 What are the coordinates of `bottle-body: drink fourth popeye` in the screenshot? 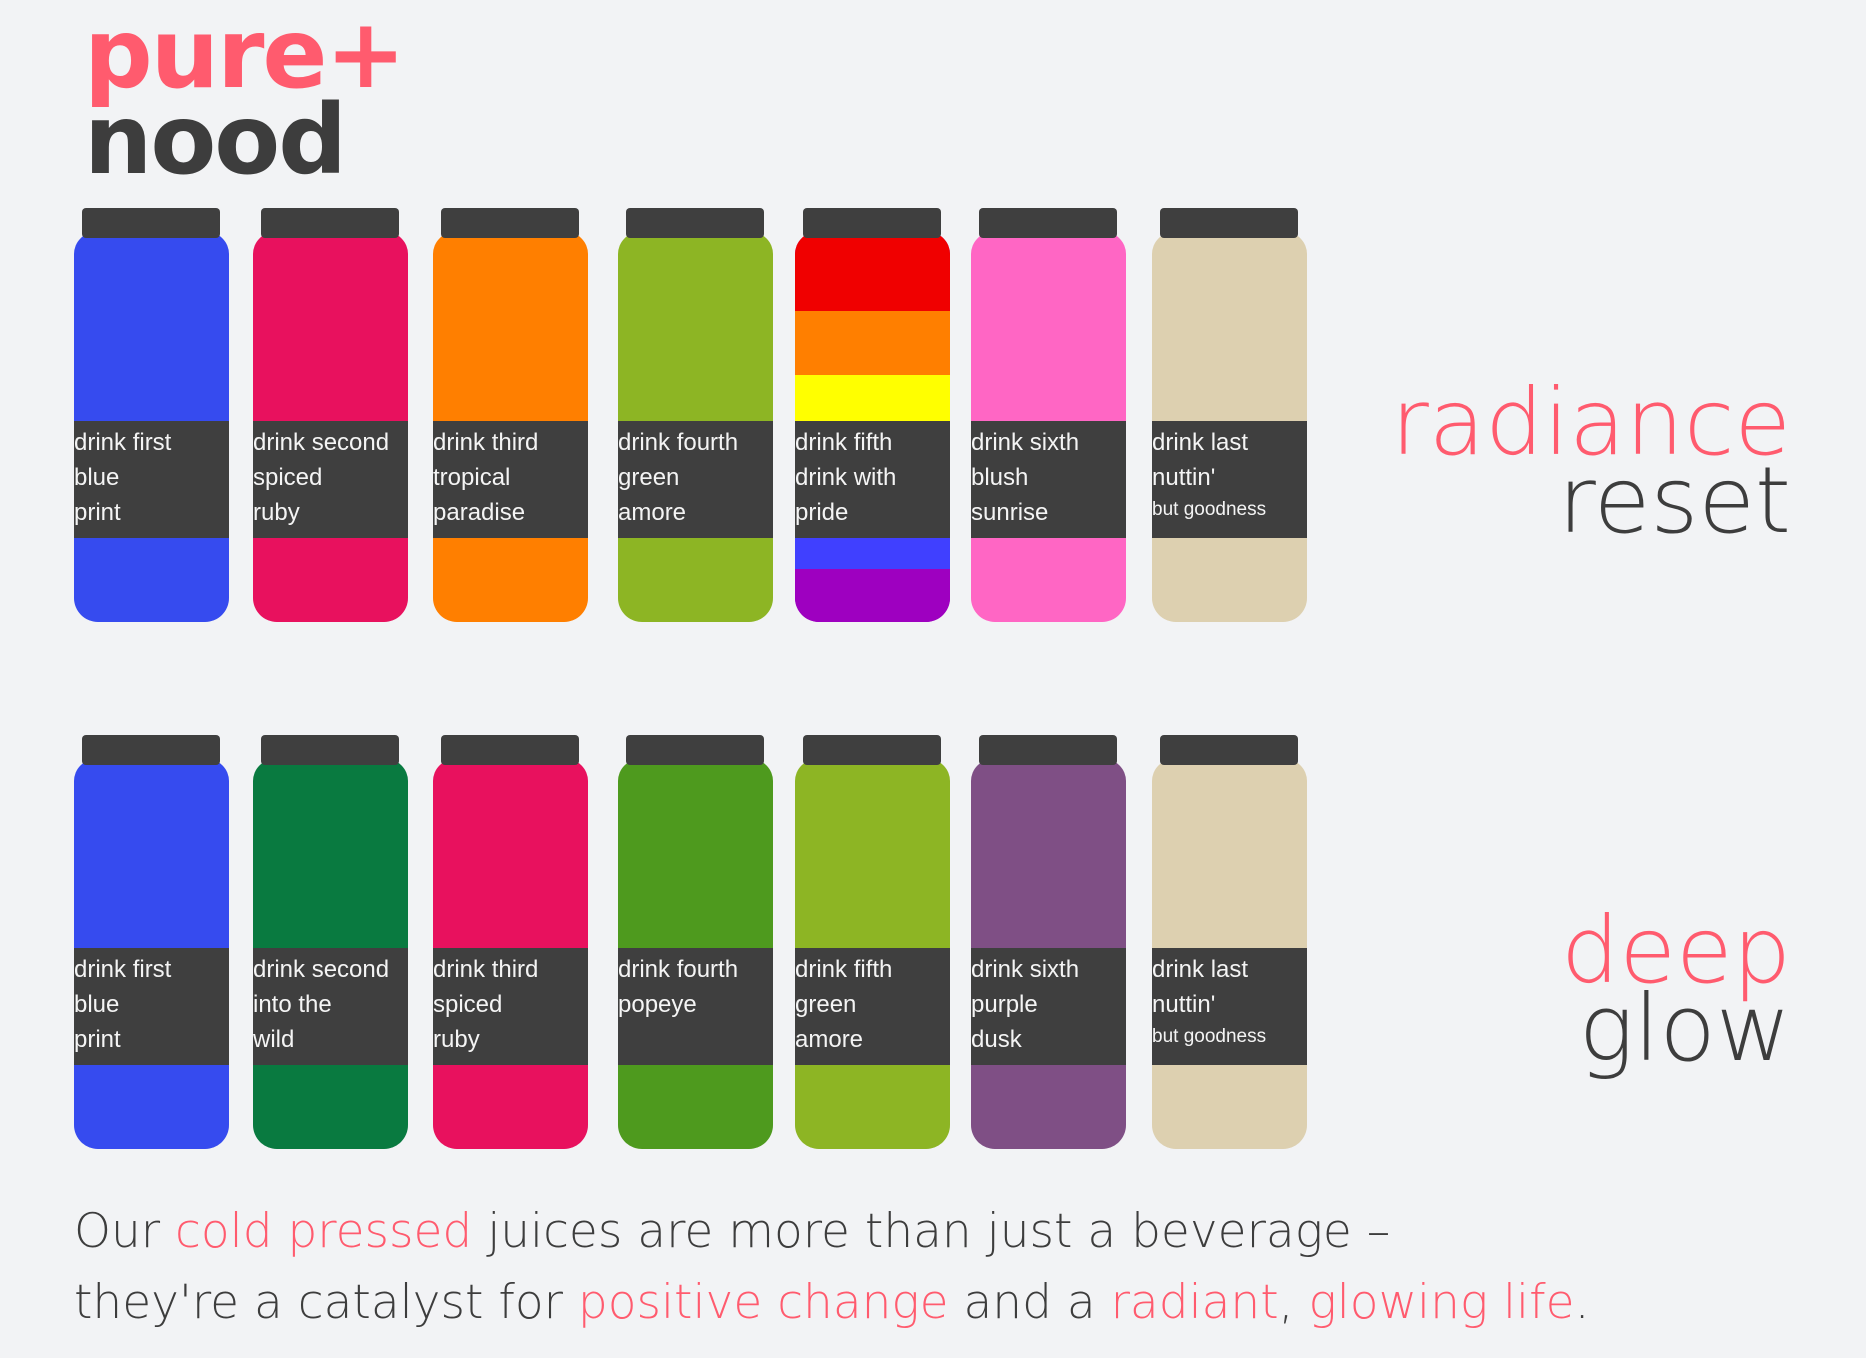 It's located at (695, 954).